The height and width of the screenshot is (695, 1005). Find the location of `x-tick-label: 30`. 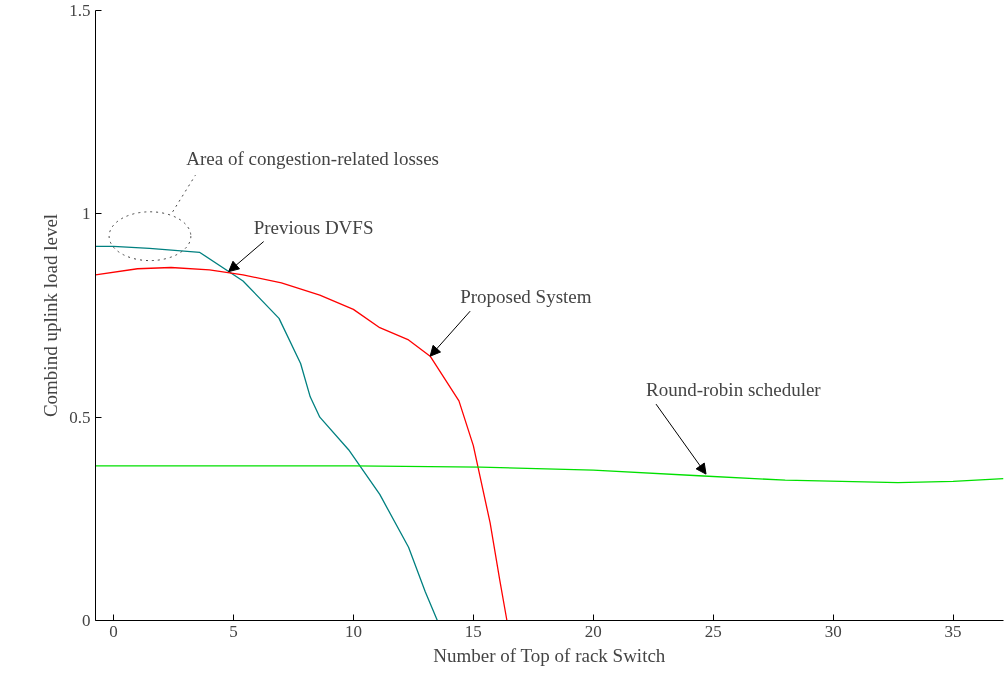

x-tick-label: 30 is located at coordinates (833, 631).